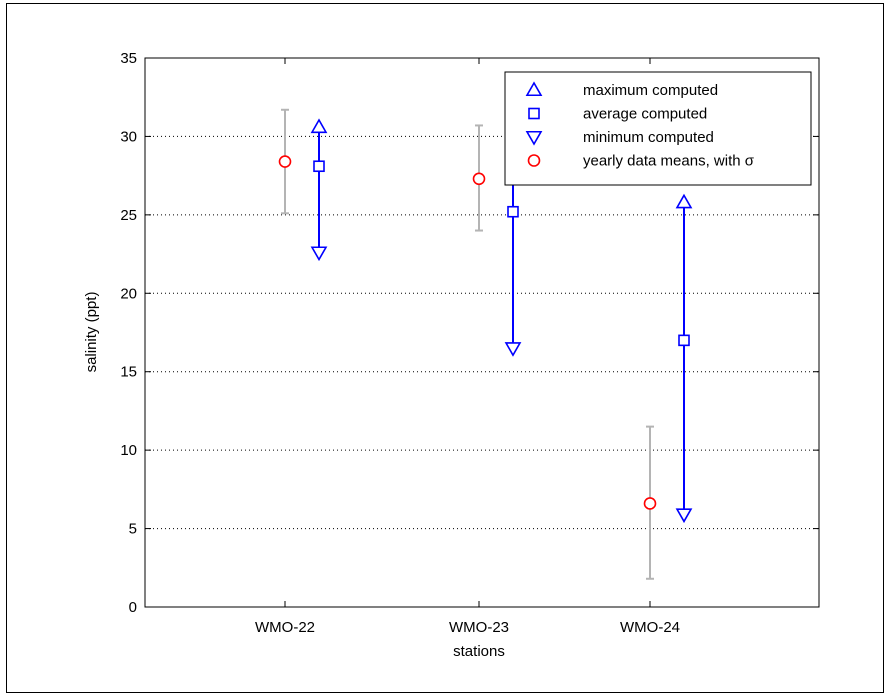 This screenshot has height=693, width=891. Describe the element at coordinates (133, 607) in the screenshot. I see `y-tick-label: 0` at that location.